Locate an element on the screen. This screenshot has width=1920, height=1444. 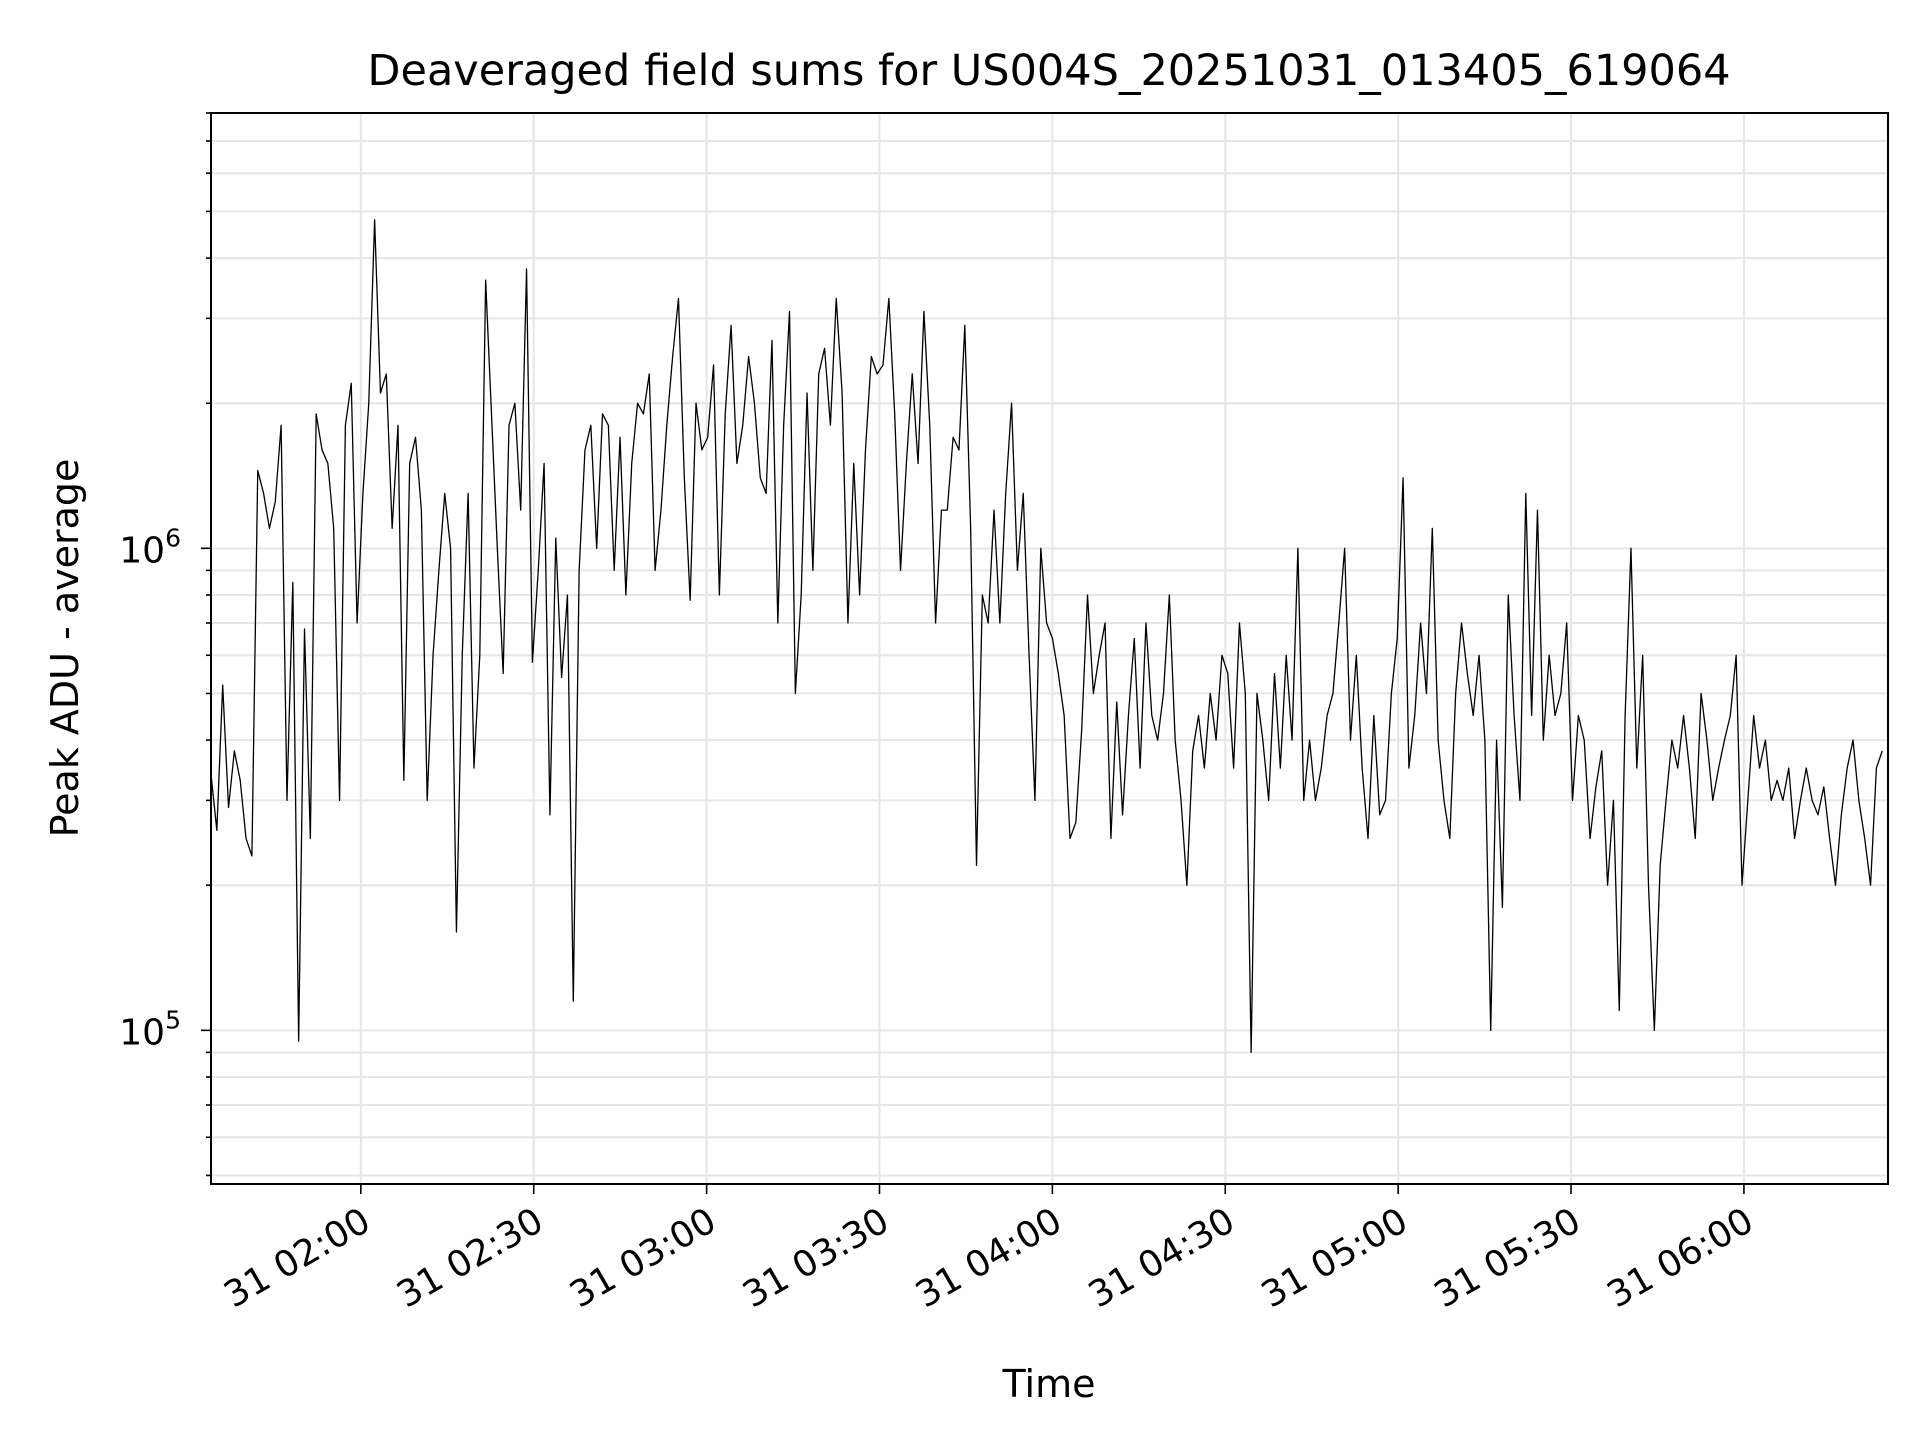
x-tick-label: 31 02:30 is located at coordinates (470, 1258).